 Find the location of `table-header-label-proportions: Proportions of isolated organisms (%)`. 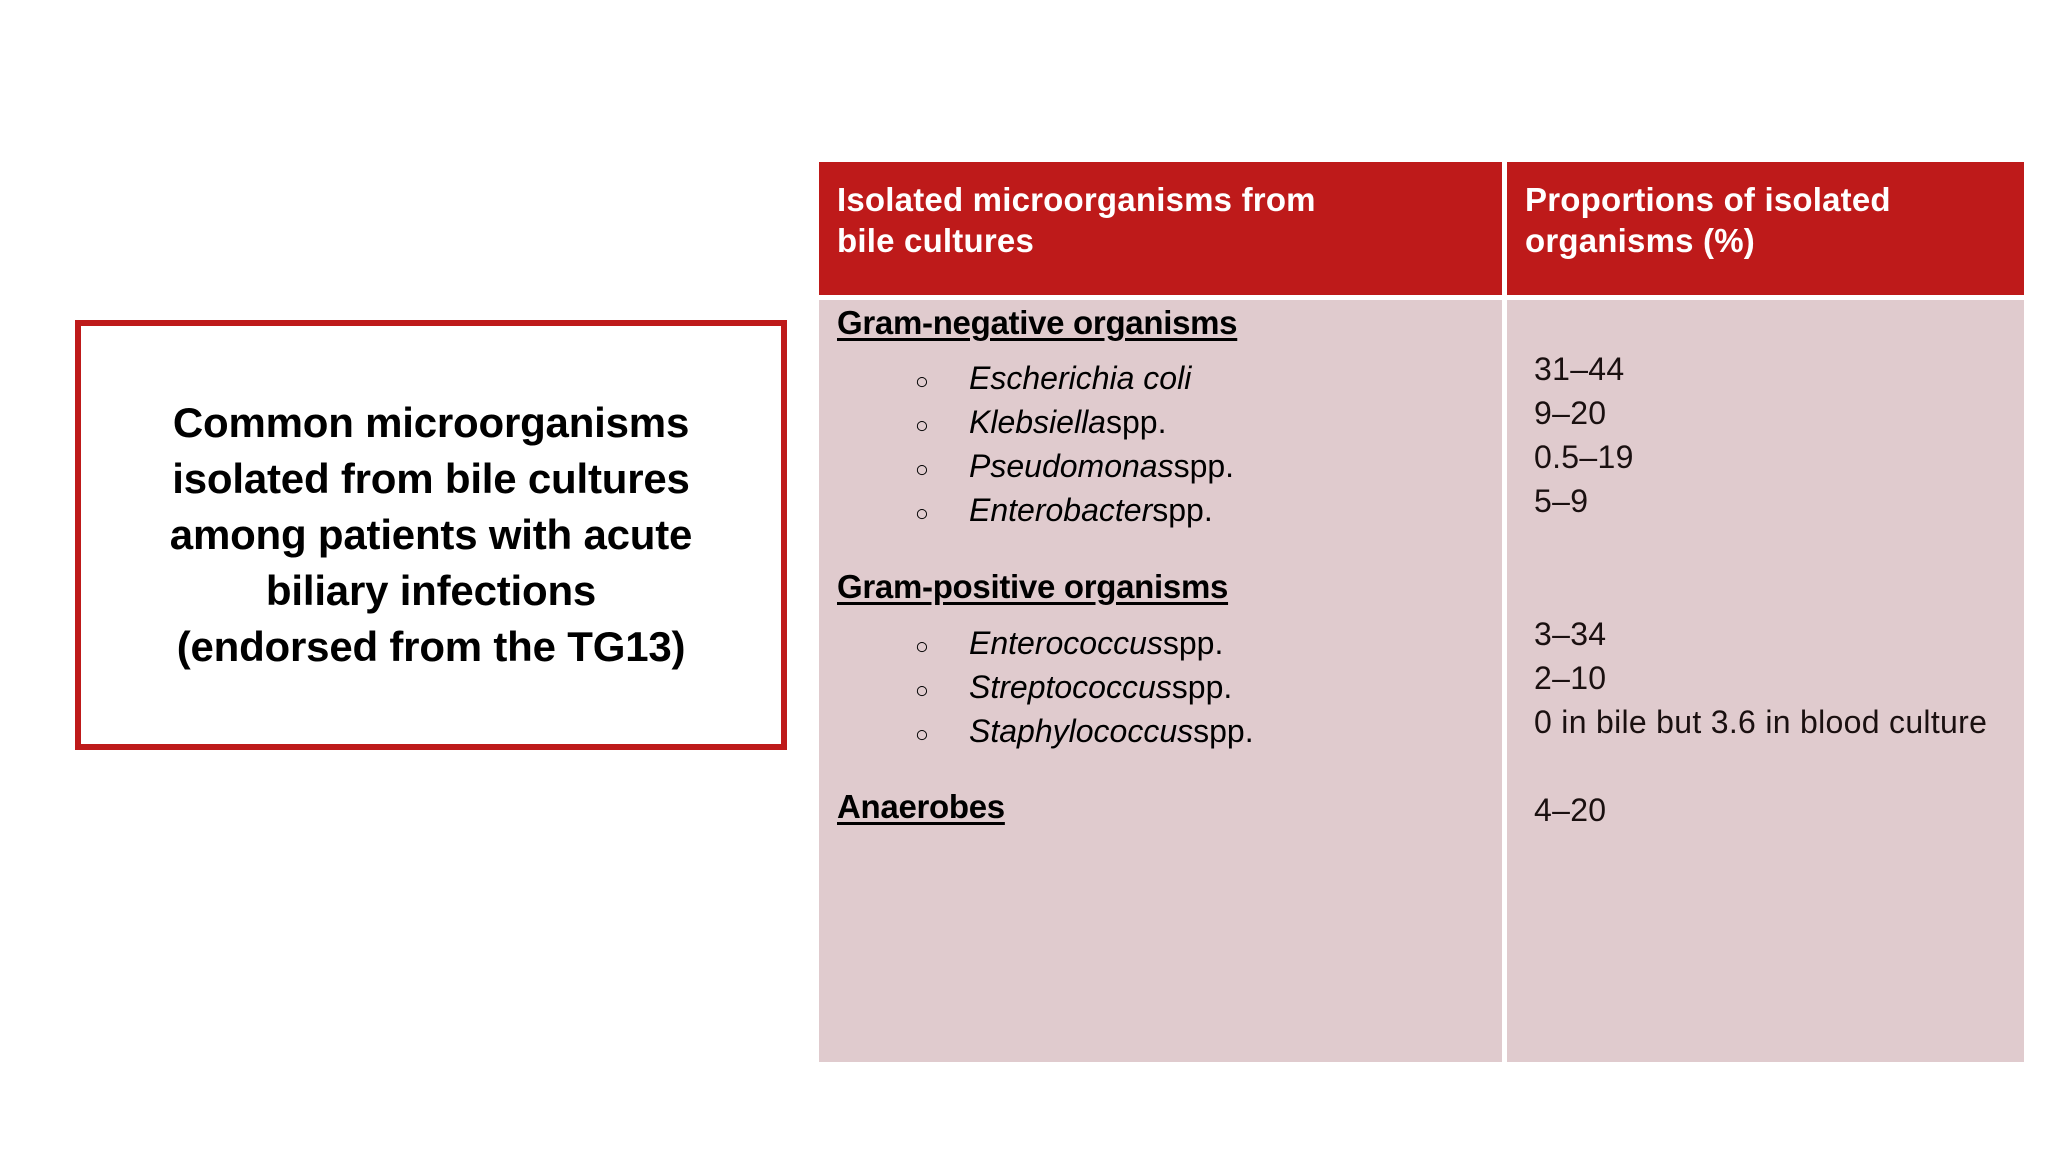

table-header-label-proportions: Proportions of isolated organisms (%) is located at coordinates (1708, 220).